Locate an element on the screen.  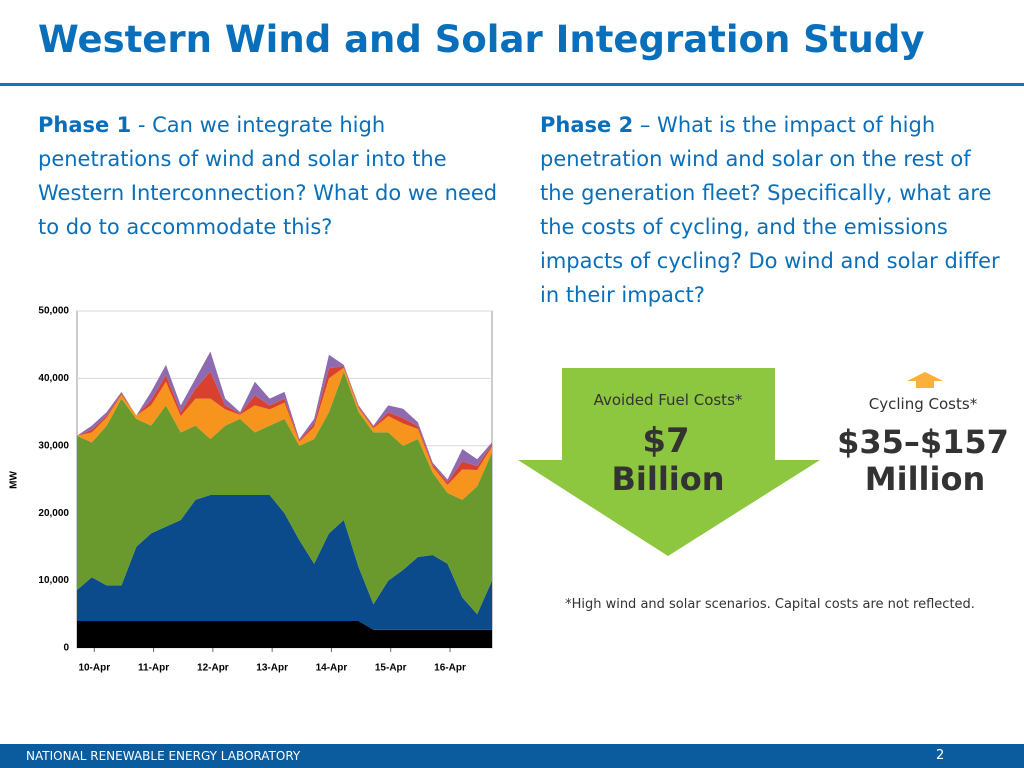
cycling-arrow is located at coordinates (925, 380).